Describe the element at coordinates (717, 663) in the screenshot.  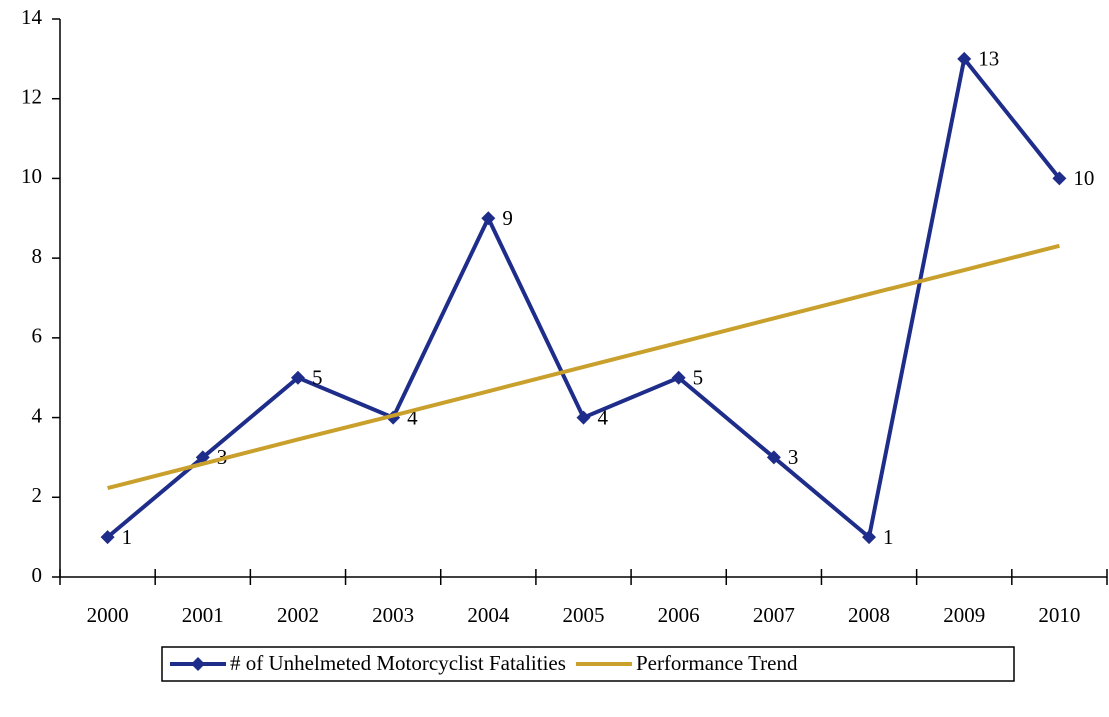
I see `legend-label: Performance Trend` at that location.